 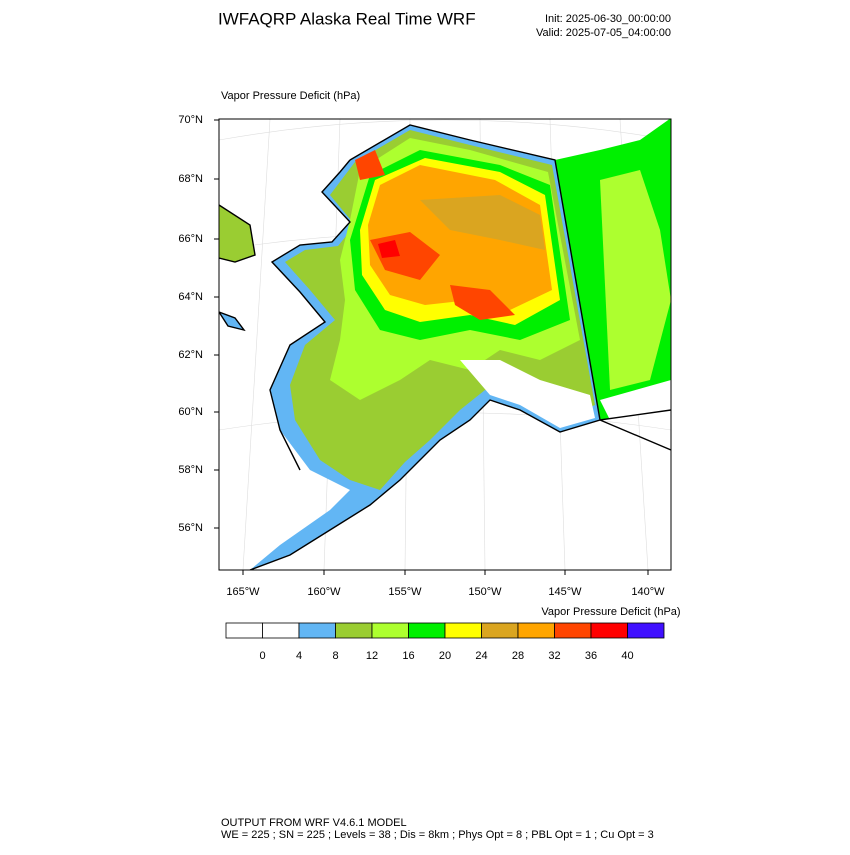 I want to click on colorbar-label: 36, so click(x=591, y=656).